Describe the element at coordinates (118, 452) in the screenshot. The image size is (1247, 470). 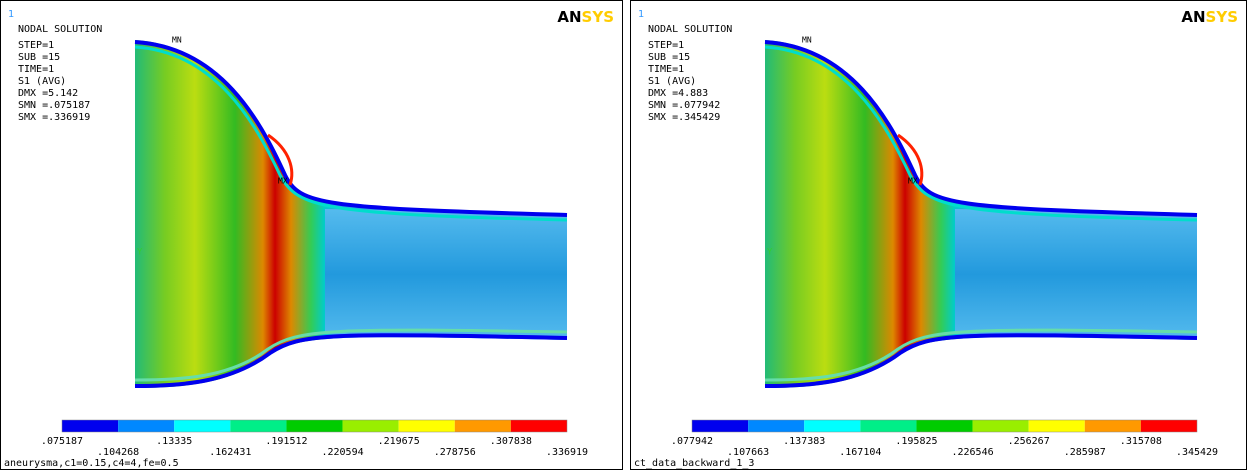
I see `legend-label: .104268` at that location.